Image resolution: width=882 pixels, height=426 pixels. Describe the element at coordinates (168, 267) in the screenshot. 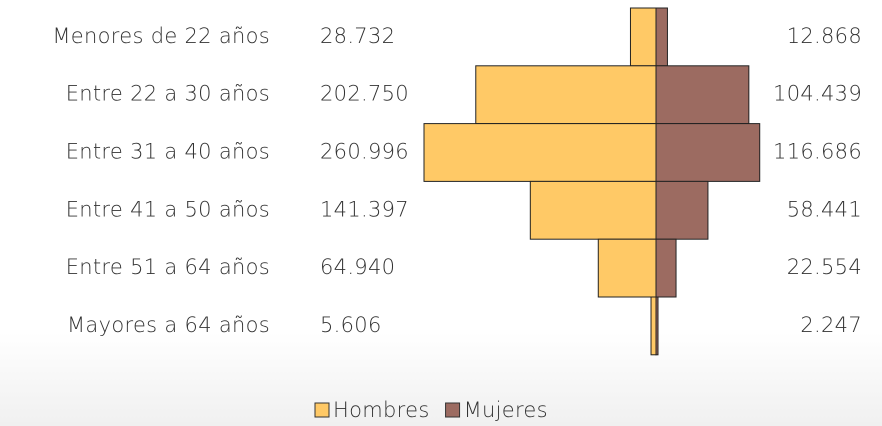

I see `category-label: Entre 51 a 64 años` at that location.